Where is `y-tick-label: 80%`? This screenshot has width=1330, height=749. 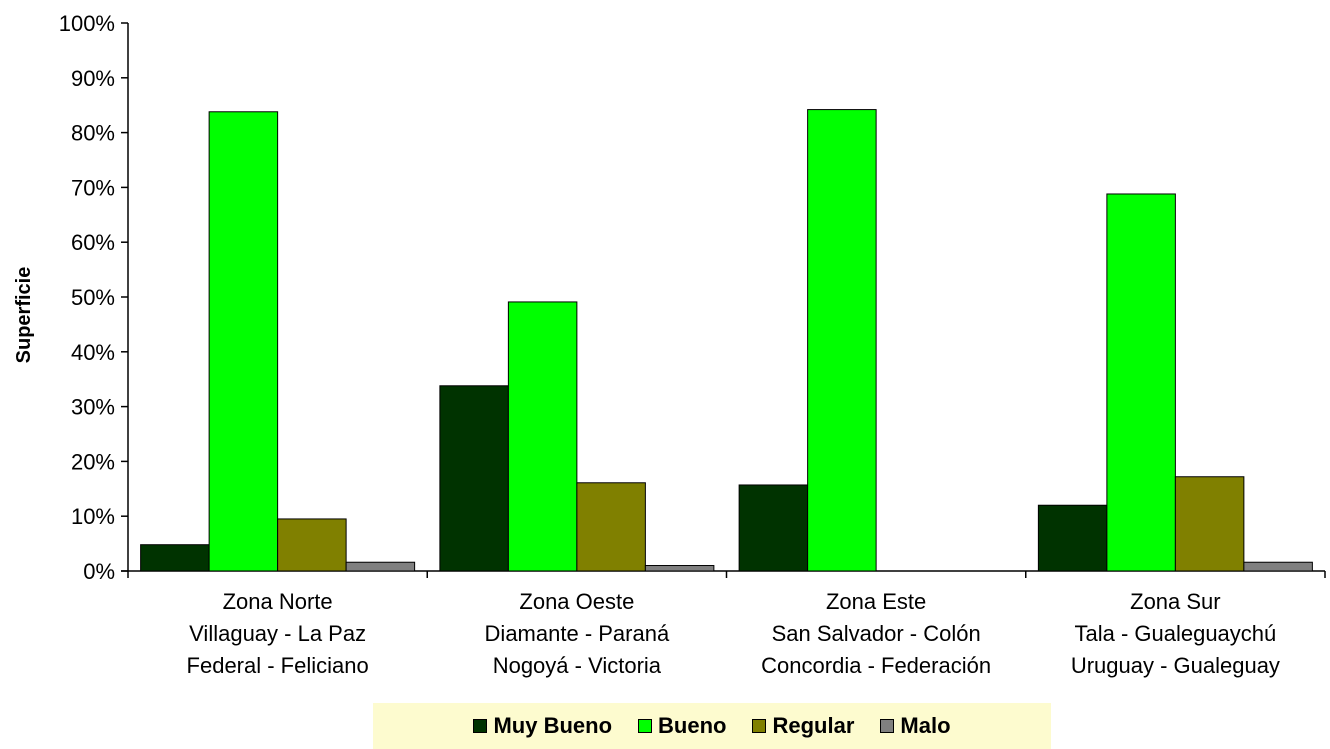 y-tick-label: 80% is located at coordinates (93, 133).